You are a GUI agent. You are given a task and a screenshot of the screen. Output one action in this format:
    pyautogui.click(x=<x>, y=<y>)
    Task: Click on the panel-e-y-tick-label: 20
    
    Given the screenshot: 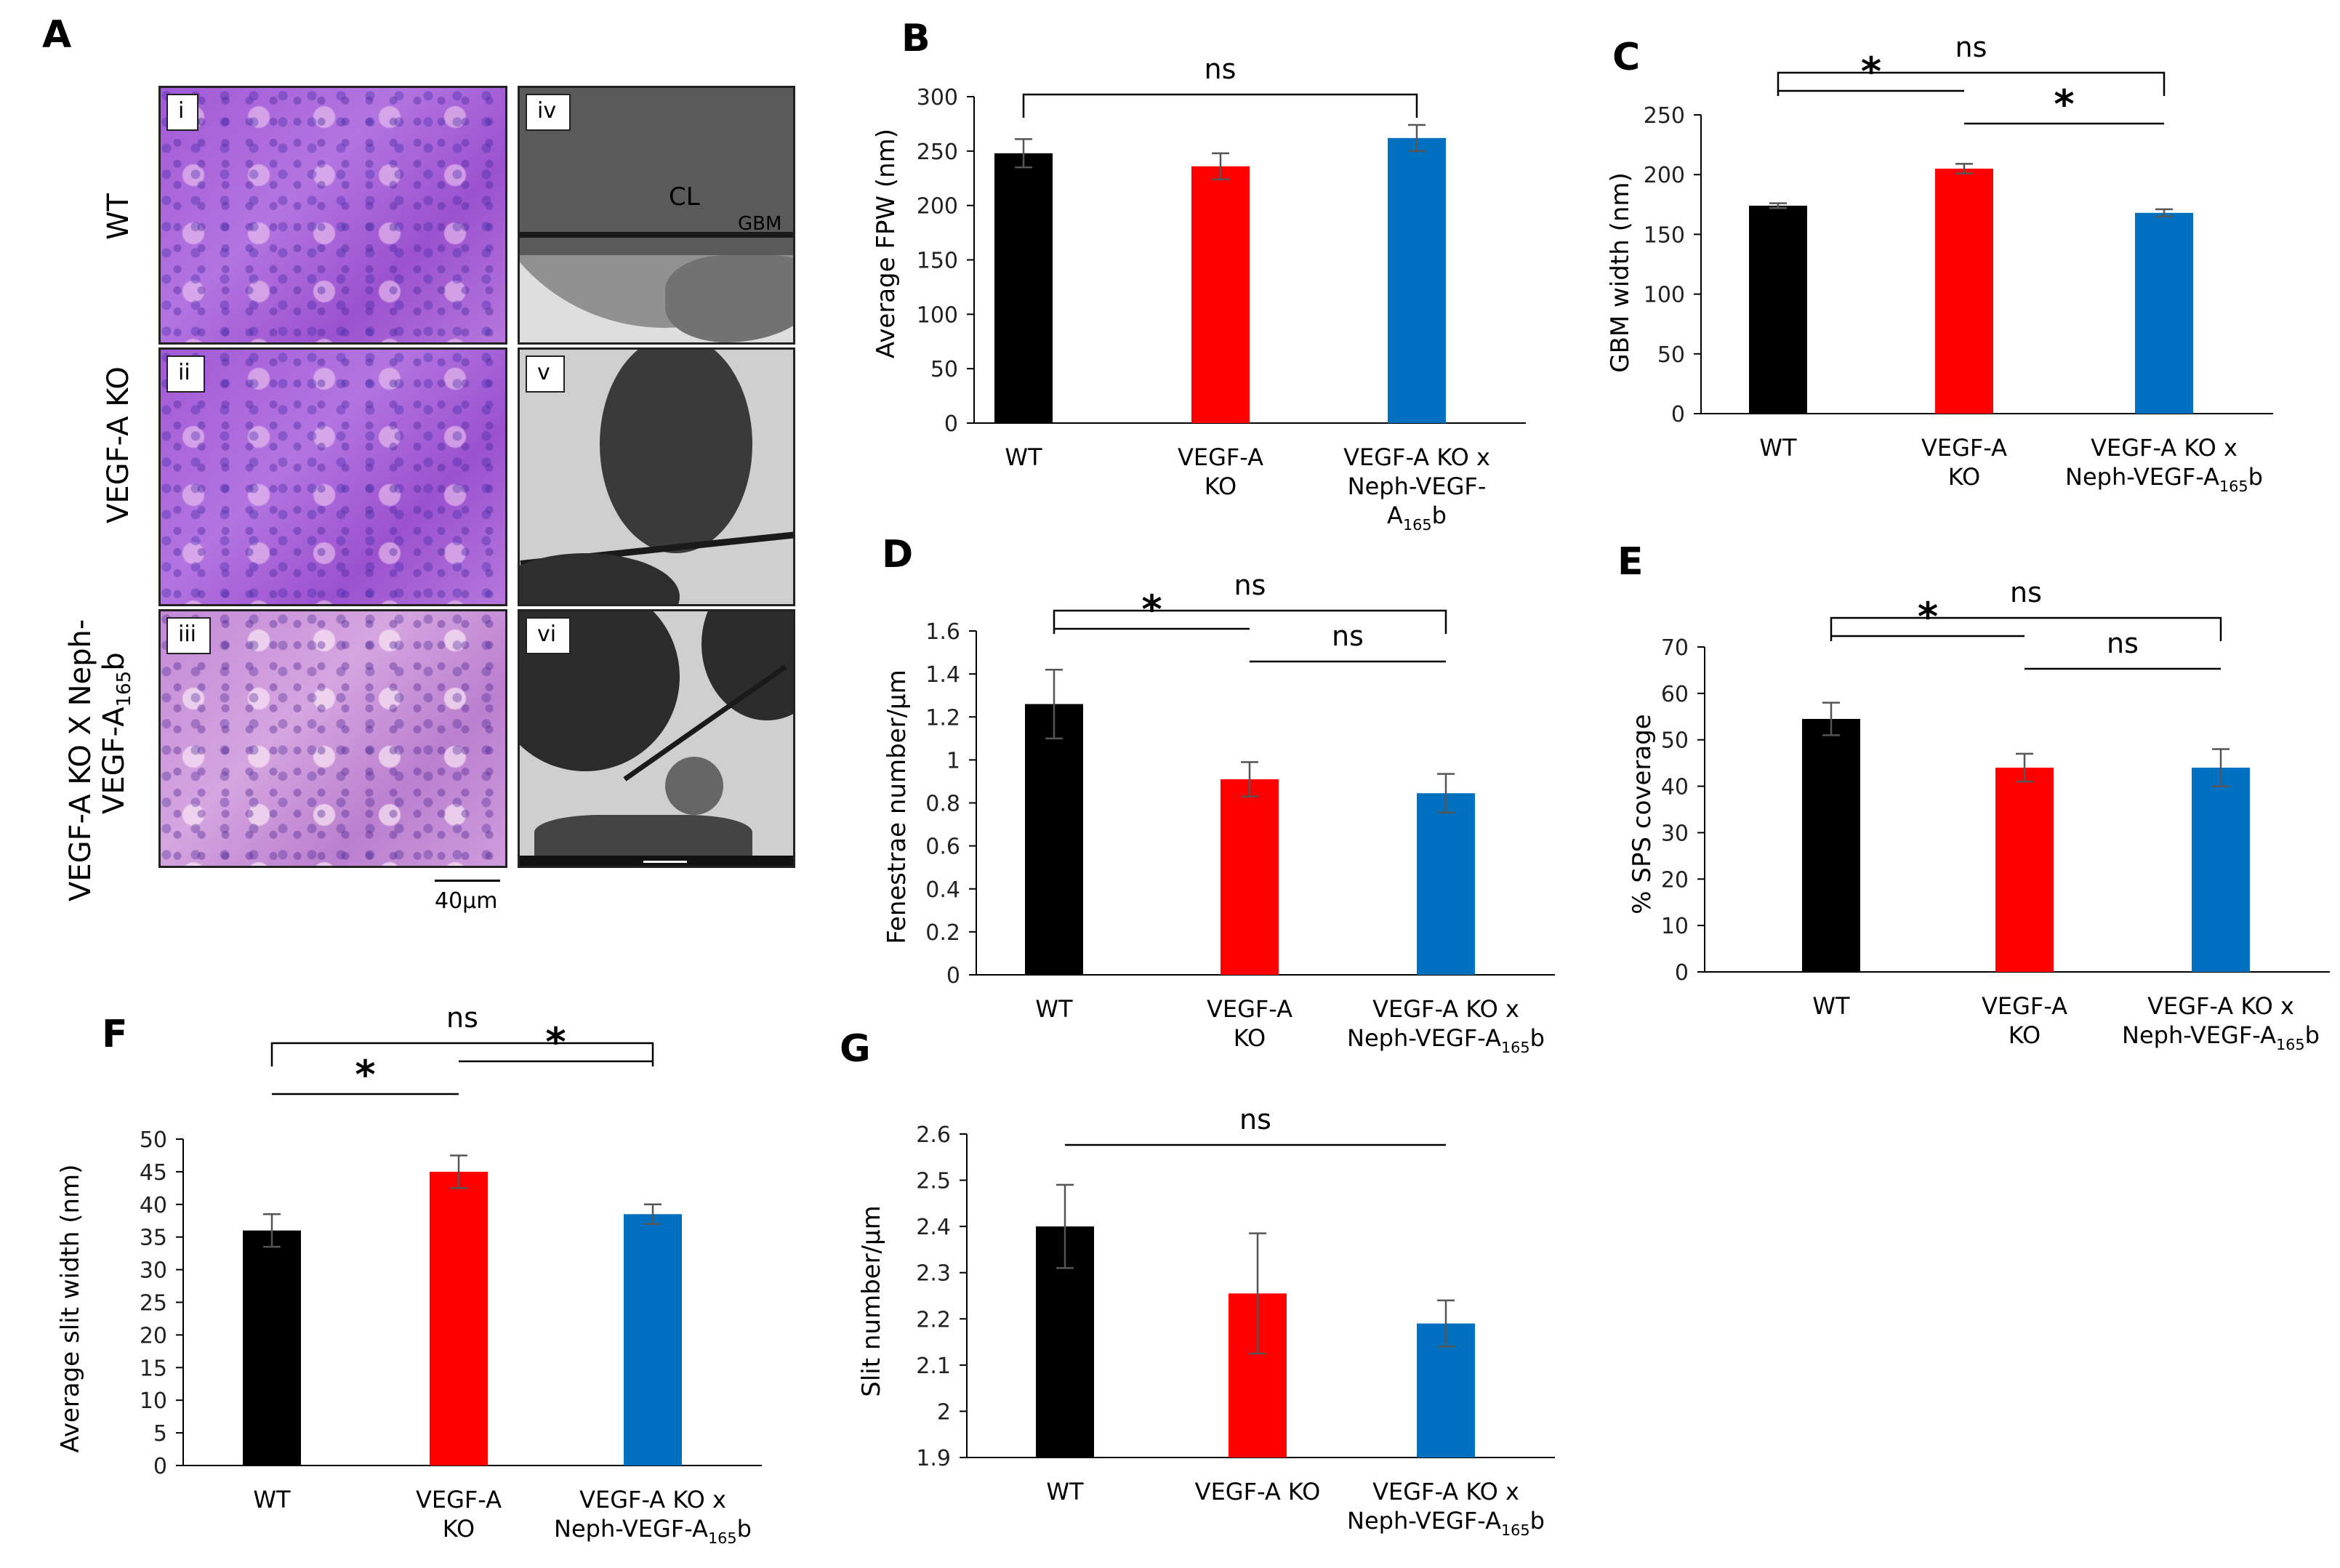 What is the action you would take?
    pyautogui.click(x=1675, y=880)
    